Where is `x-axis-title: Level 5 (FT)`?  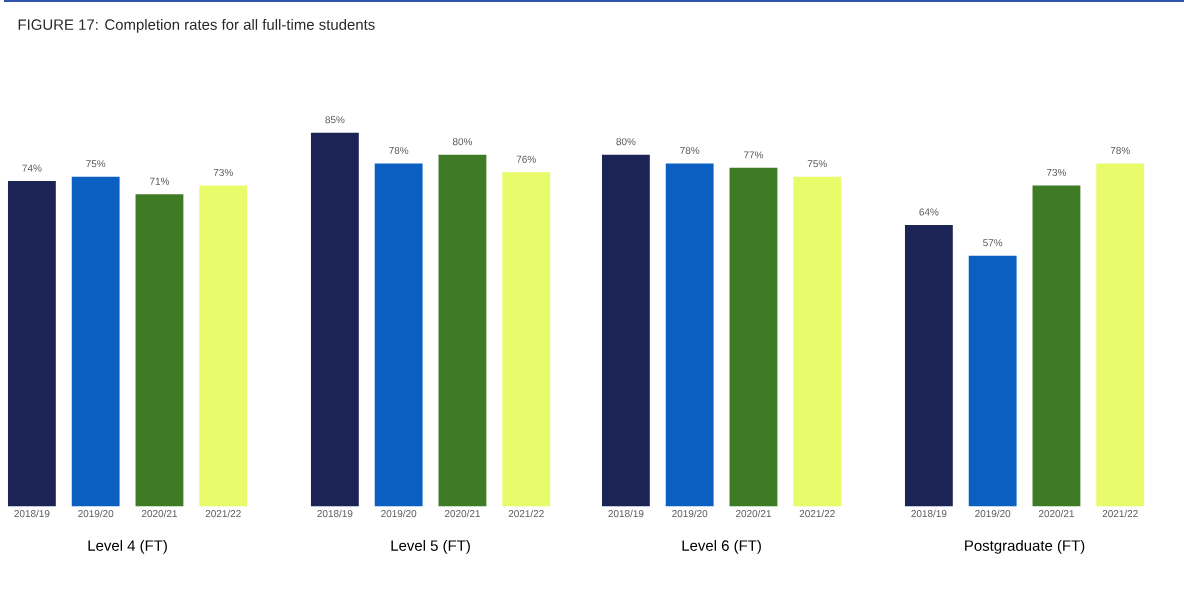
x-axis-title: Level 5 (FT) is located at coordinates (430, 546).